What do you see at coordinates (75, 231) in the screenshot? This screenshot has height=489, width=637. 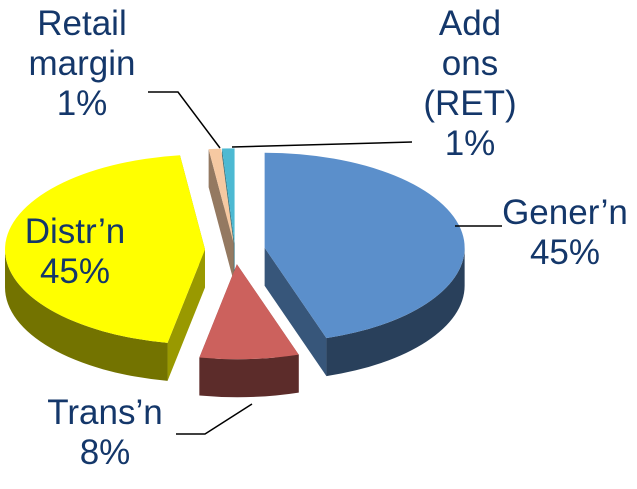 I see `slice-name: Distr’n` at bounding box center [75, 231].